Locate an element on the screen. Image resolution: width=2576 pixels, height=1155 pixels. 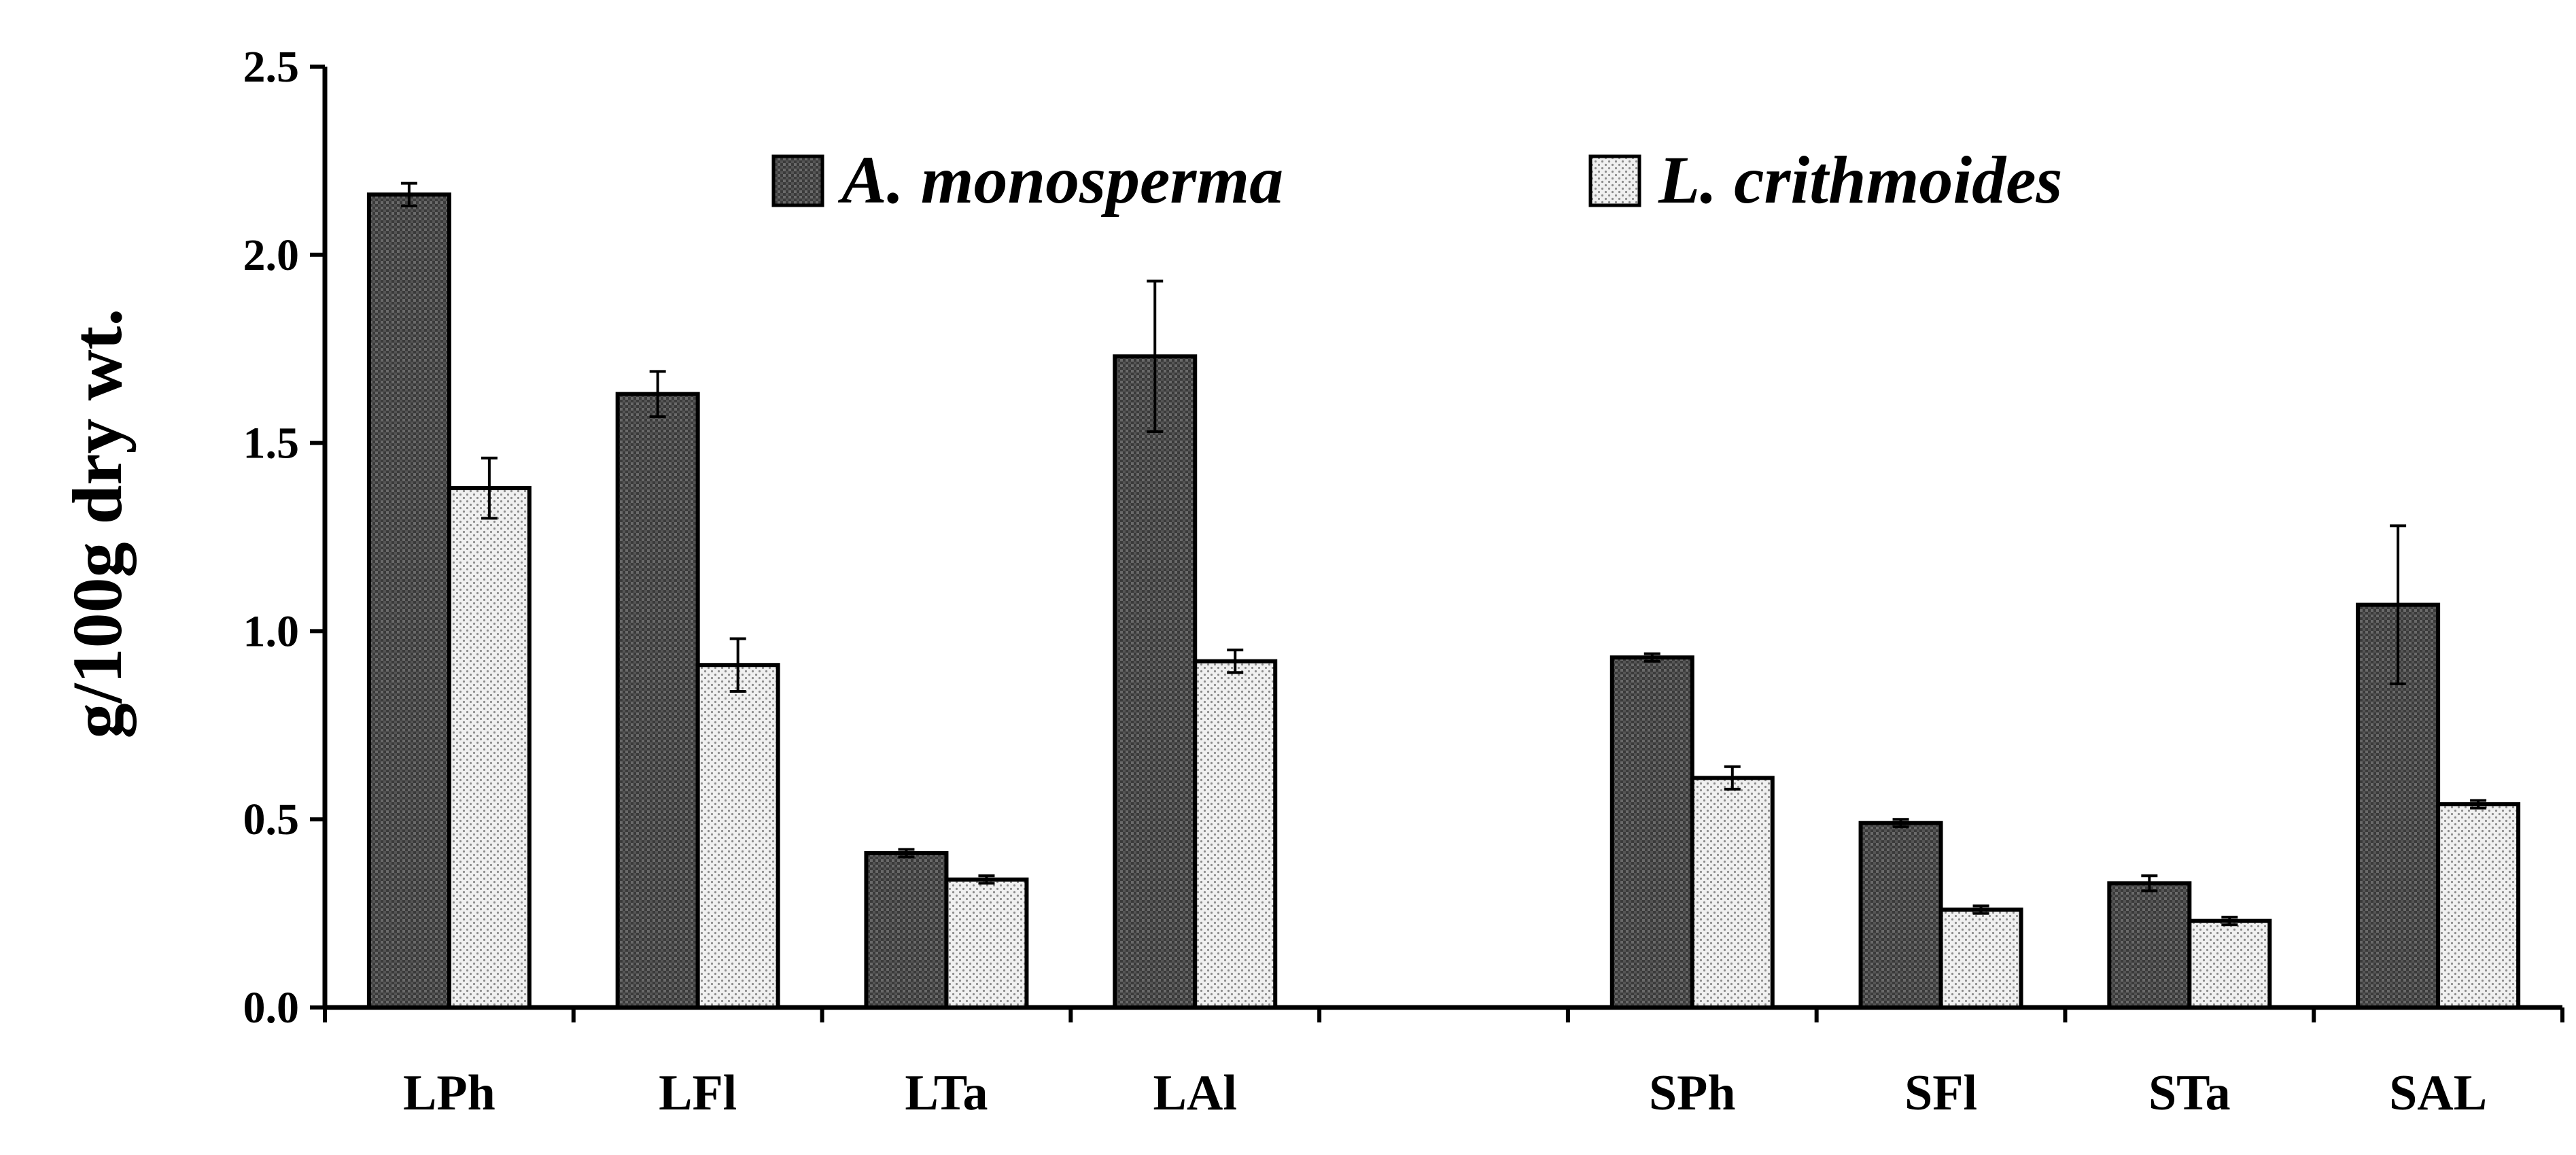
y-ticks: 0.0 0.5 1.0 1.5 2.0 2.5 is located at coordinates (284, 537).